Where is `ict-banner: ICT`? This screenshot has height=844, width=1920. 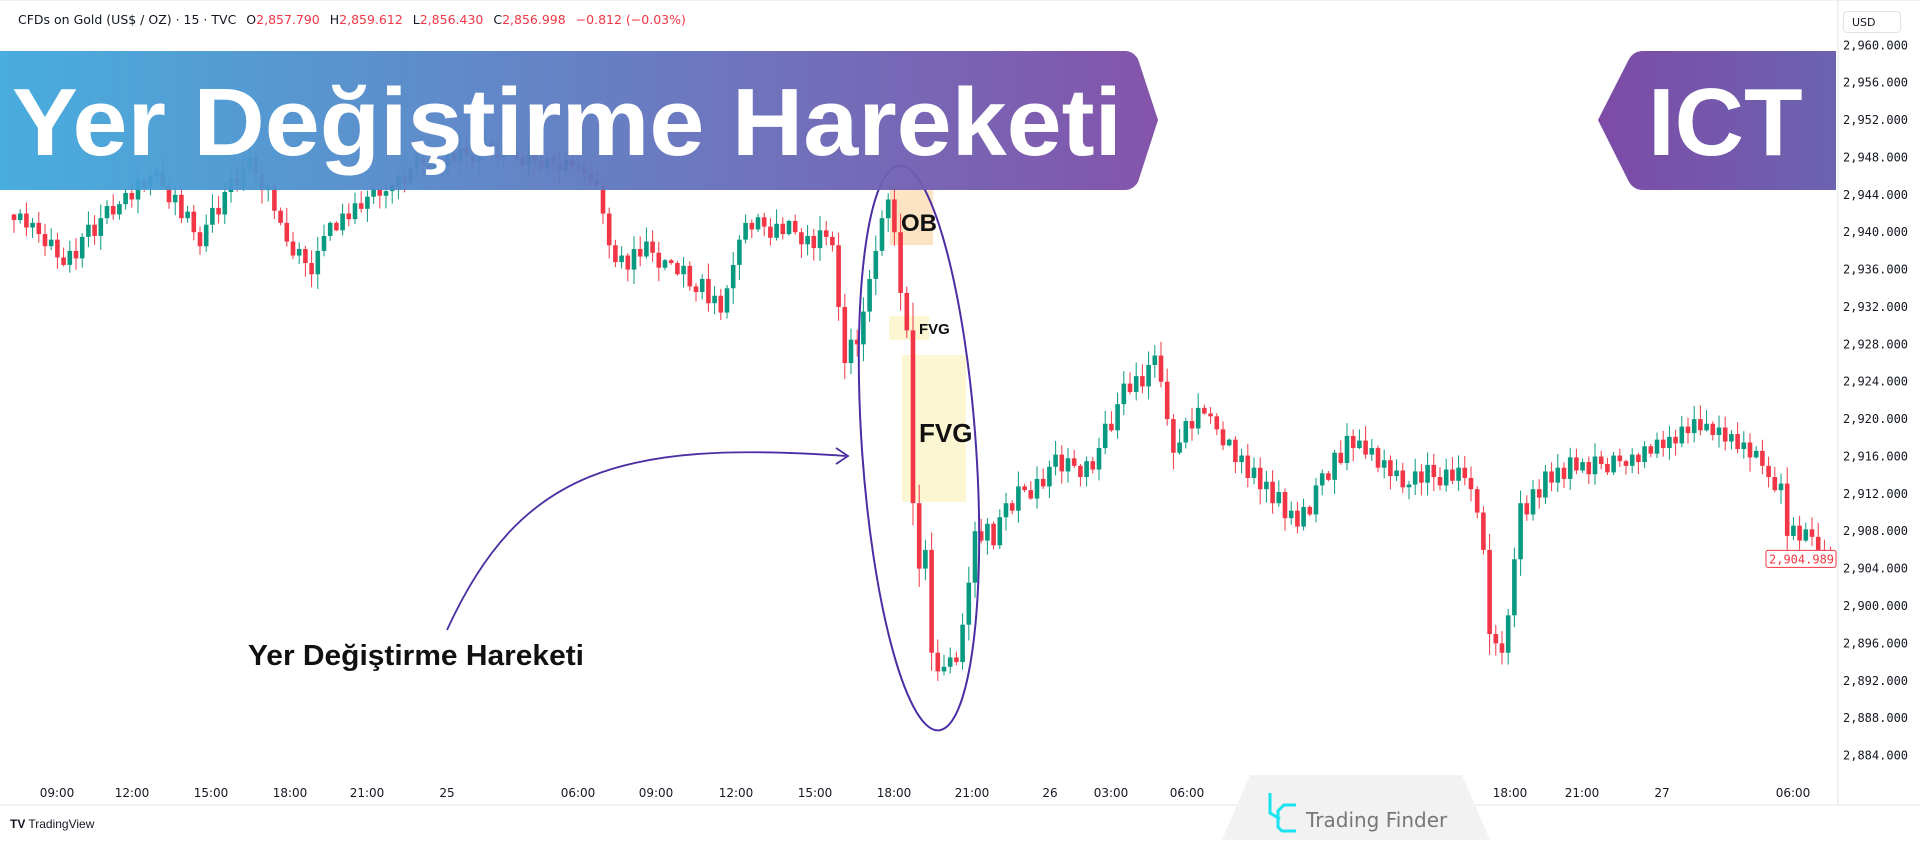
ict-banner: ICT is located at coordinates (1717, 120).